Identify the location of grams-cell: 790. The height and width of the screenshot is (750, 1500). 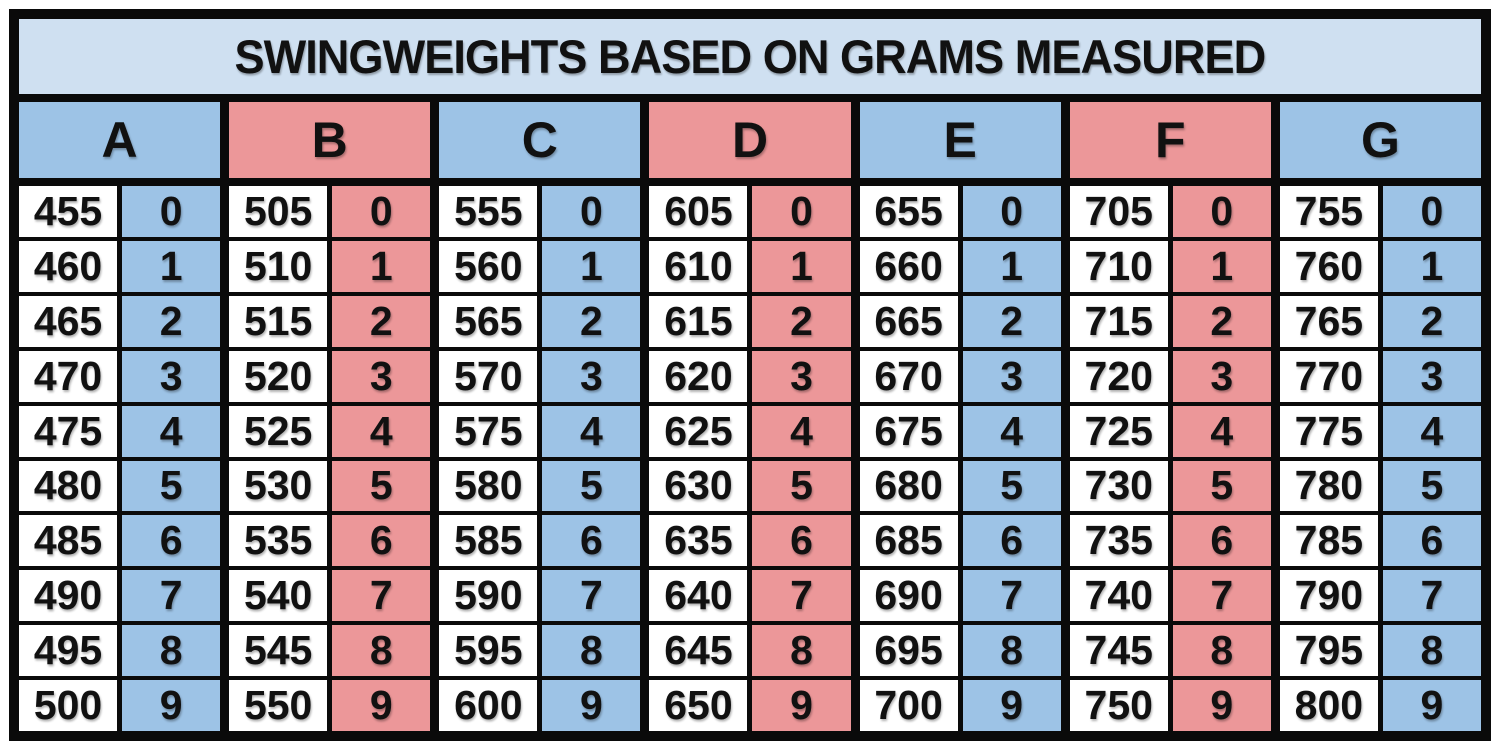
(1328, 596).